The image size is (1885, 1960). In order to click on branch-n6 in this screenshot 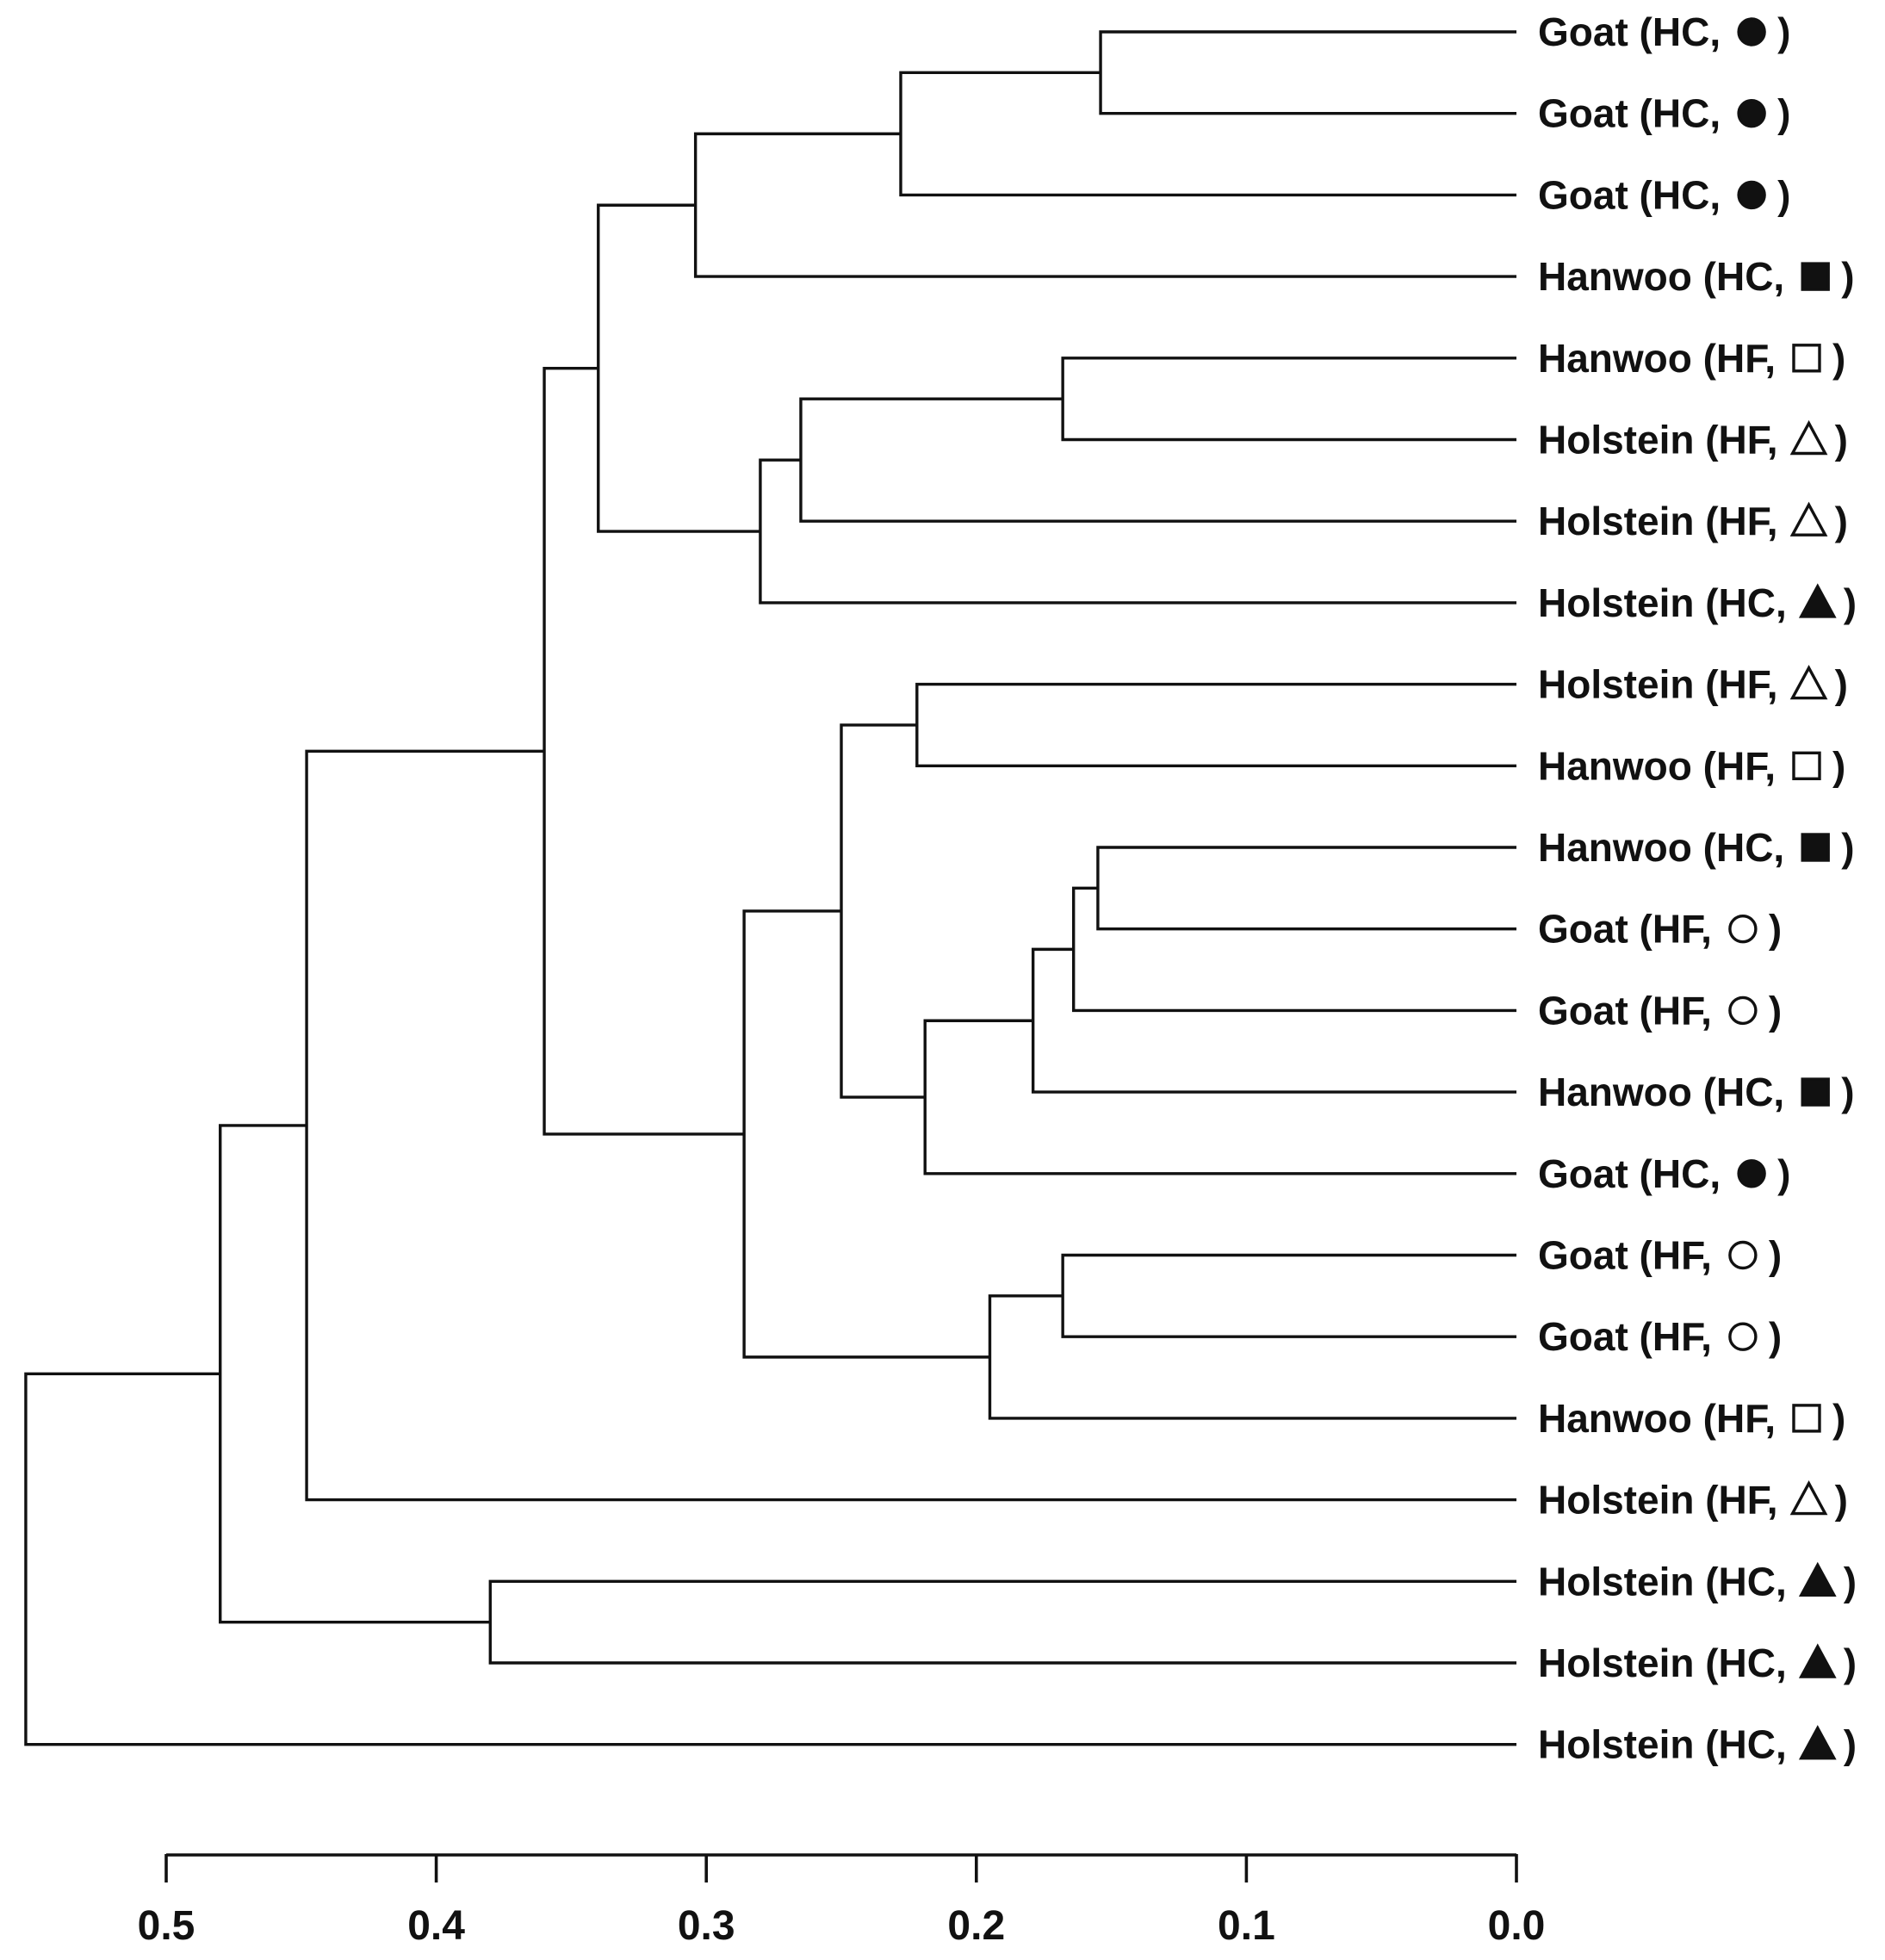, I will do `click(1138, 531)`.